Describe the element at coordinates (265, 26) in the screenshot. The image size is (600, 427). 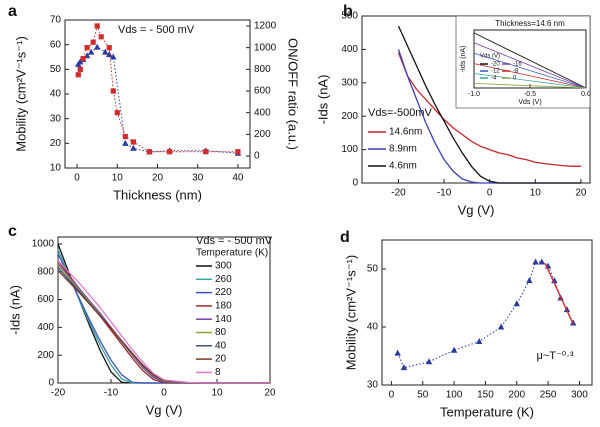
I see `y2-tick-label: 1200` at that location.